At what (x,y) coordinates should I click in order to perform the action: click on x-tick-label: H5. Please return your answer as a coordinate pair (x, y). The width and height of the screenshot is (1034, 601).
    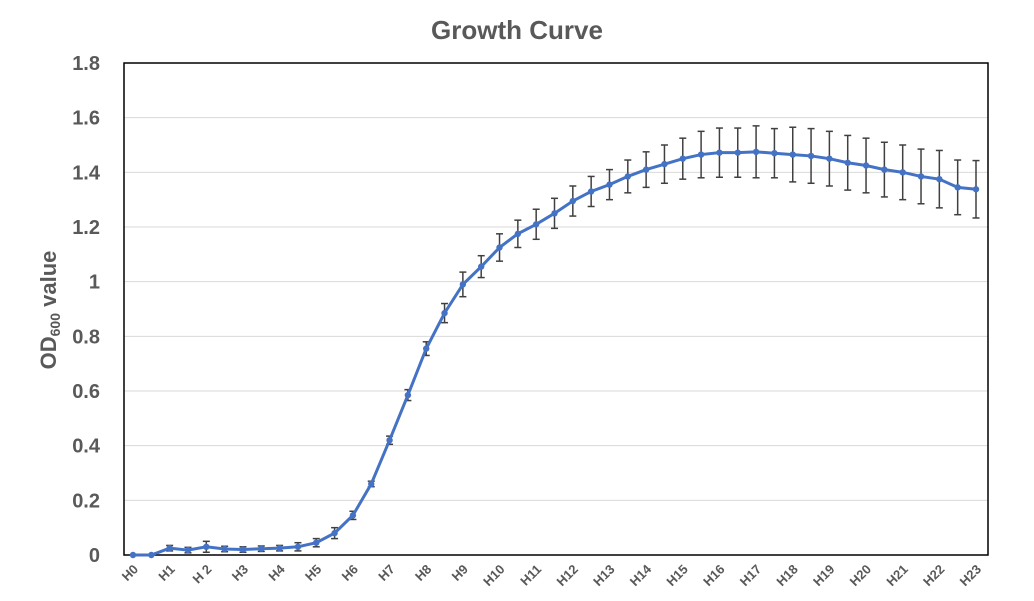
    Looking at the image, I should click on (313, 573).